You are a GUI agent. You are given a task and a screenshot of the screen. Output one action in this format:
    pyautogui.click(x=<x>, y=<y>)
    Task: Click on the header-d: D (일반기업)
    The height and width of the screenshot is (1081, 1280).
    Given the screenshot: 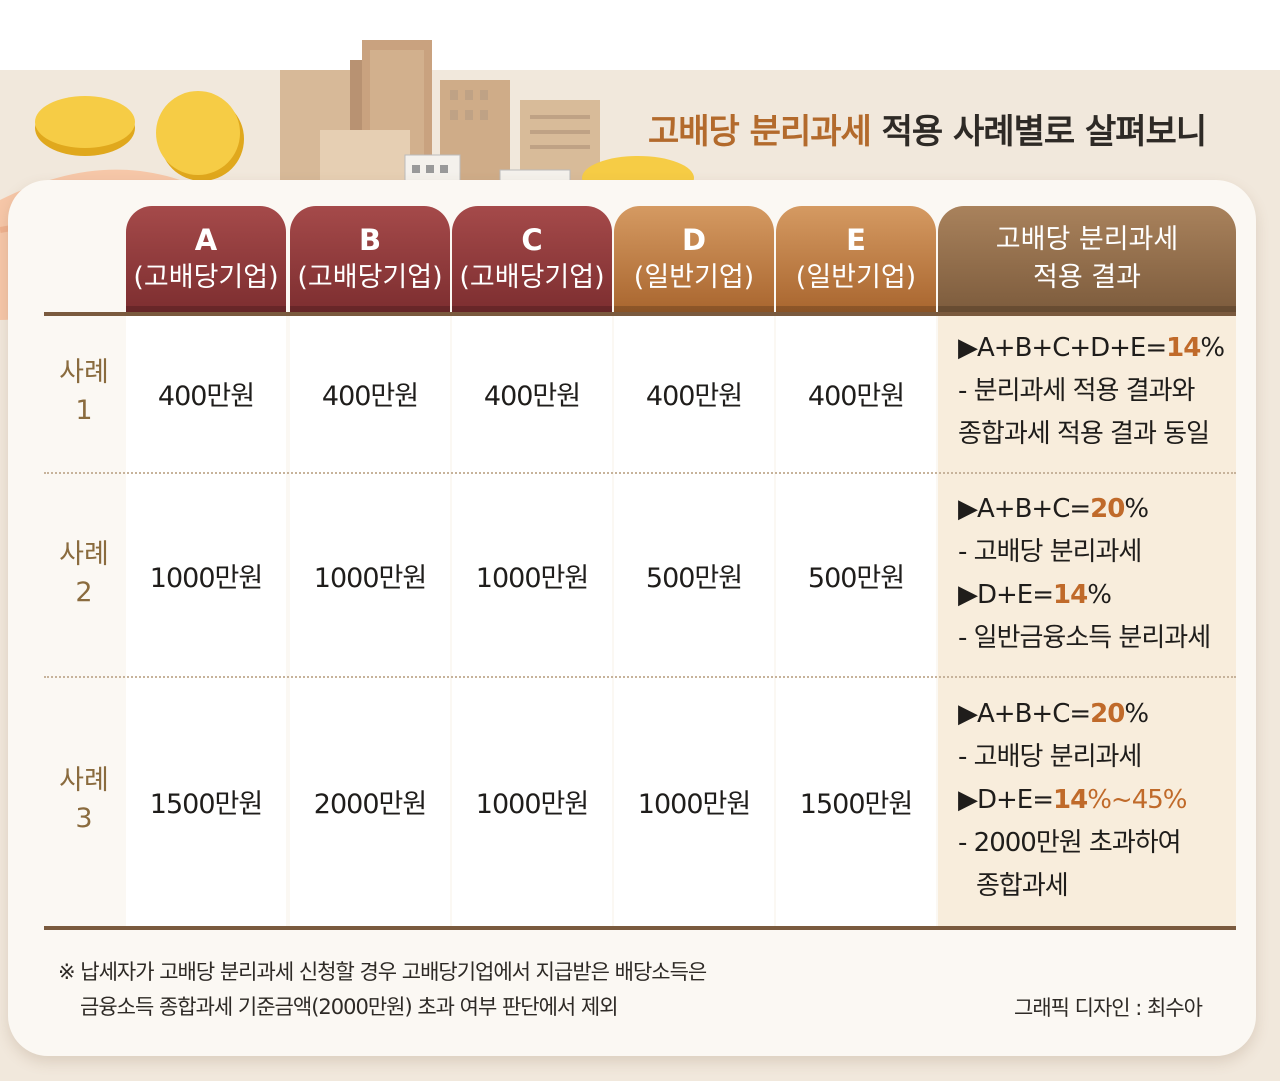 What is the action you would take?
    pyautogui.click(x=694, y=259)
    